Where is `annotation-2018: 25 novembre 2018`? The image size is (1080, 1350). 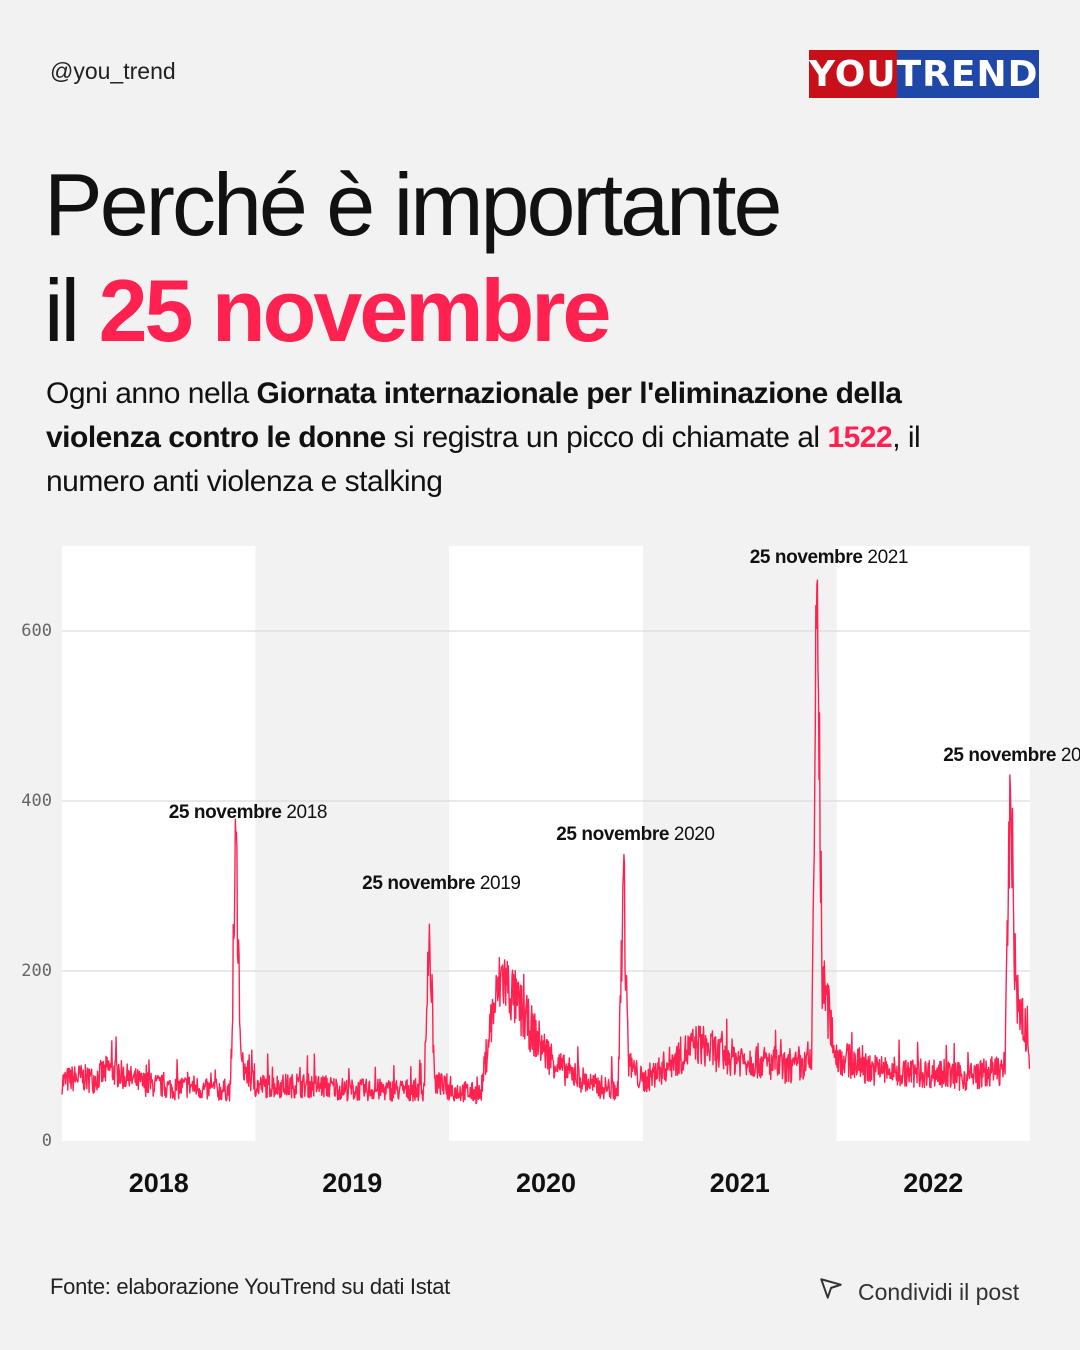
annotation-2018: 25 novembre 2018 is located at coordinates (248, 812).